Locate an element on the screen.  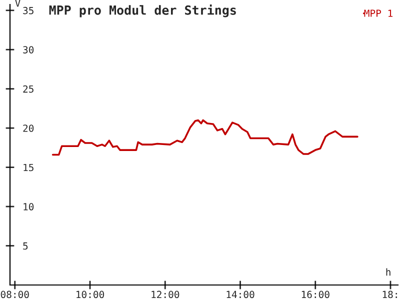
x-tick-label: 18: is located at coordinates (389, 294).